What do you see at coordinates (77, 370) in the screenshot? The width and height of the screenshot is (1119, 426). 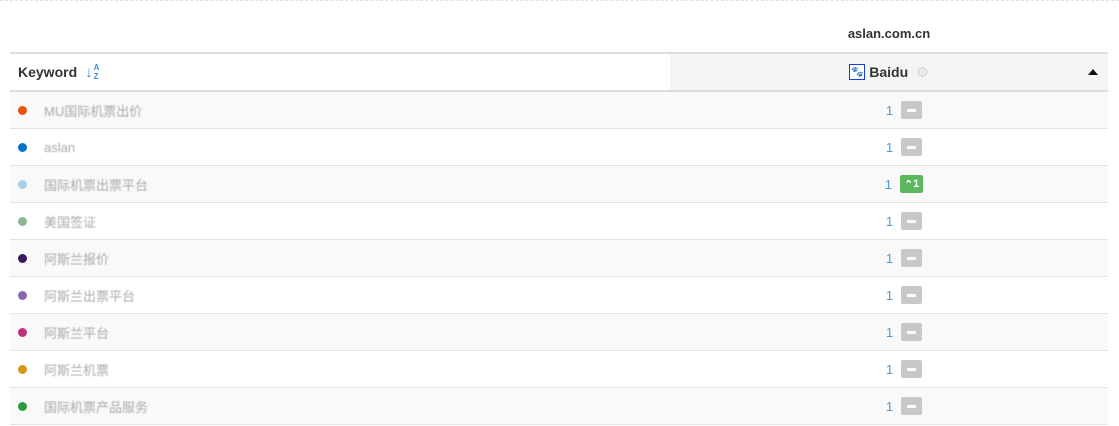 I see `keyword-text: 阿斯兰机票` at bounding box center [77, 370].